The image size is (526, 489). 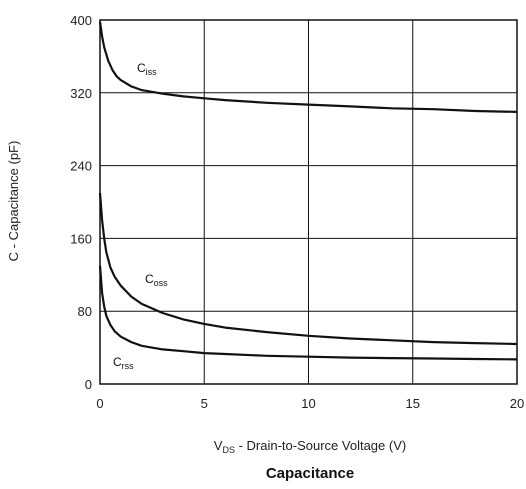 I want to click on x-axis-label-main: V, so click(x=218, y=445).